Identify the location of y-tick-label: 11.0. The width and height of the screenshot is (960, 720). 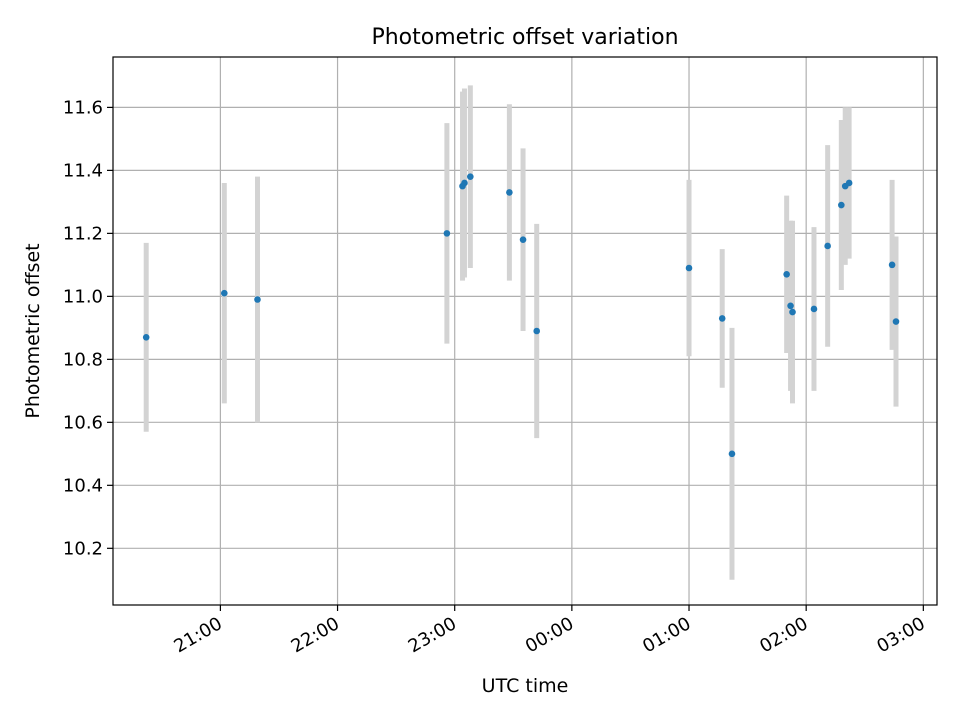
(83, 296).